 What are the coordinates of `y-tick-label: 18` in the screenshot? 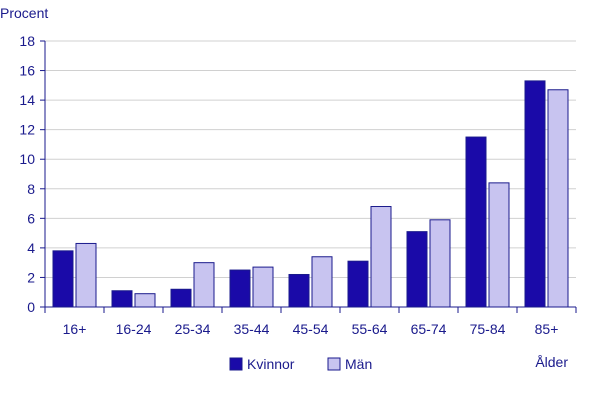 It's located at (27, 41).